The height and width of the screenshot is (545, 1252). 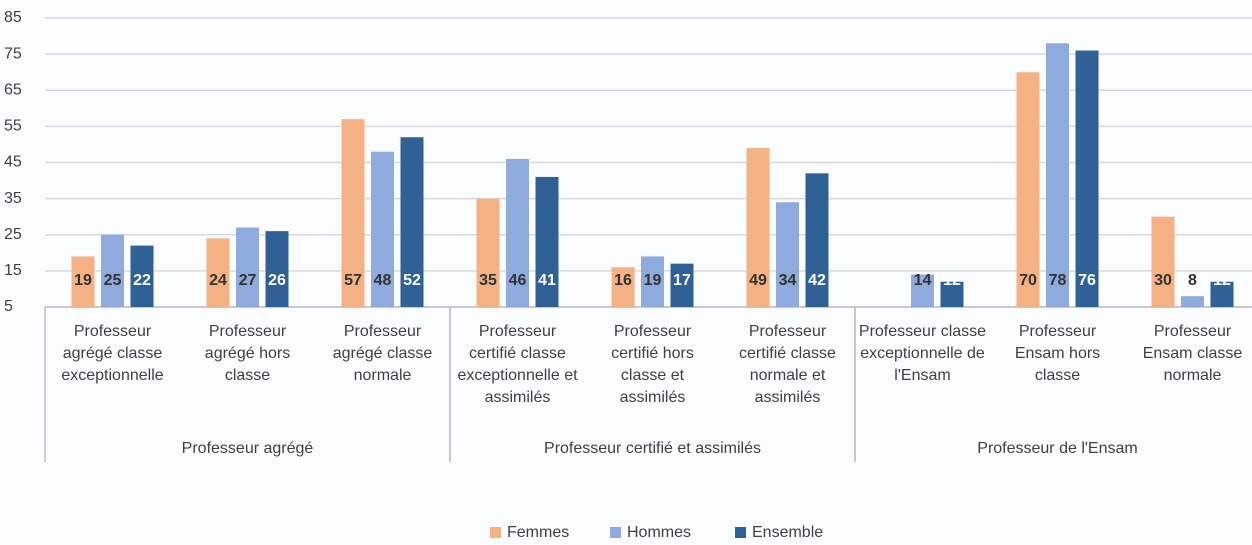 I want to click on y-tick-label: 5, so click(x=8, y=306).